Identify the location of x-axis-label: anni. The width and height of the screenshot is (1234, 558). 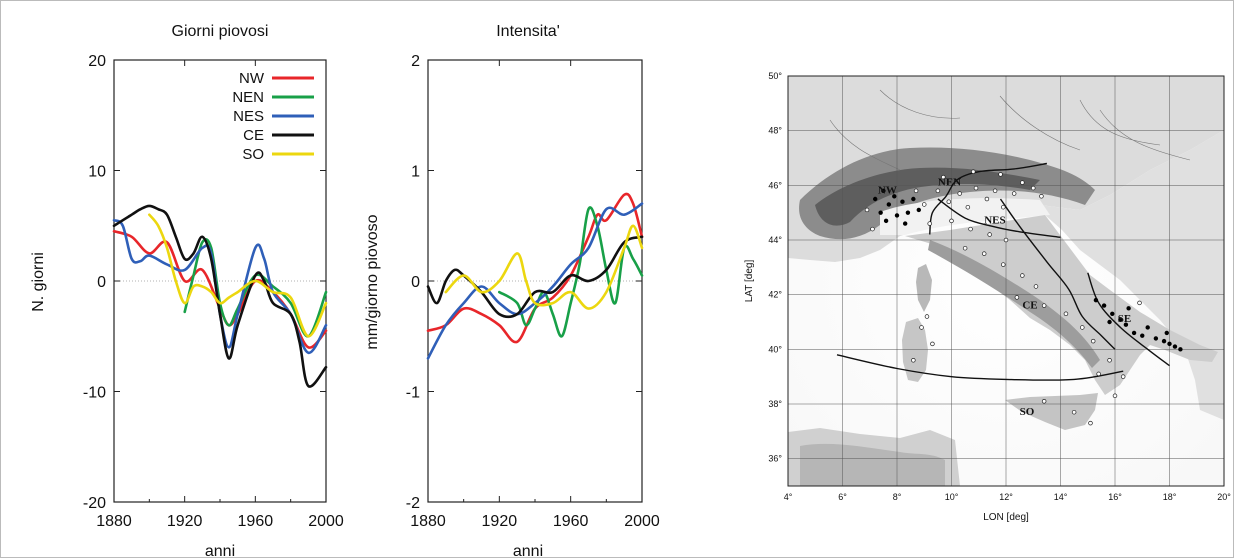
(528, 550).